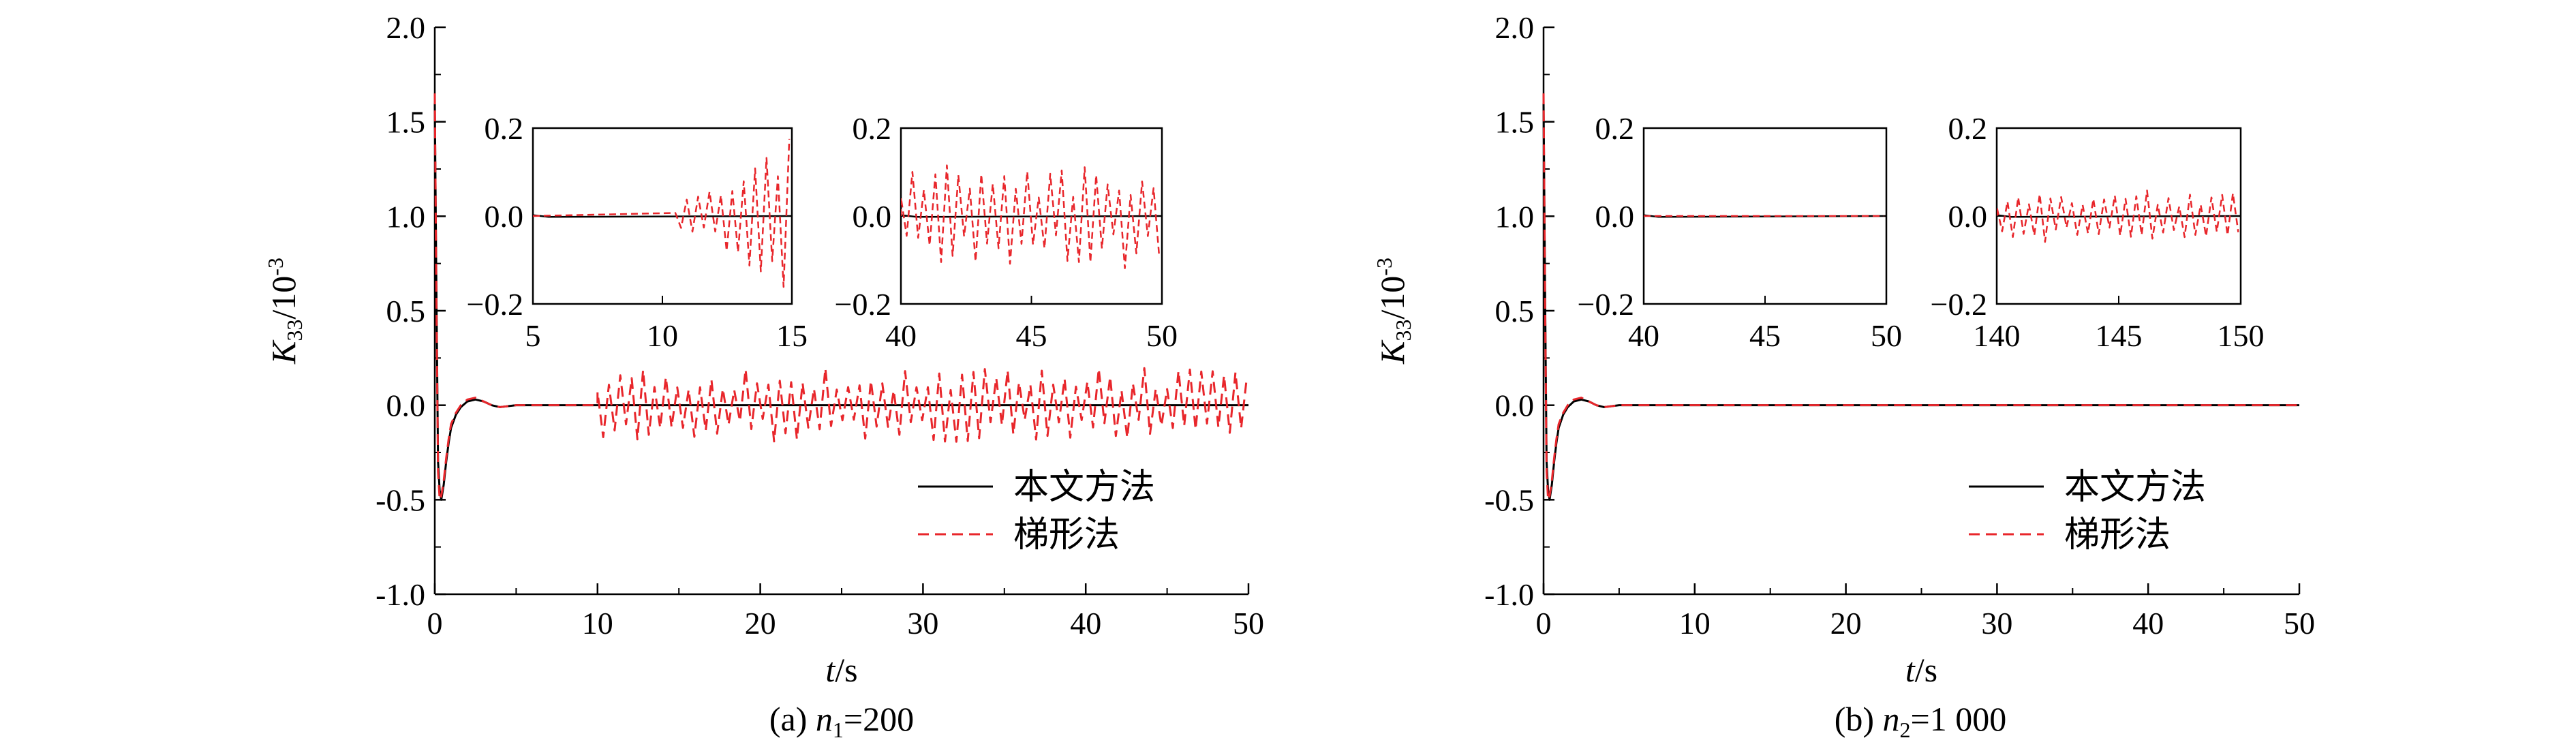  I want to click on panel-caption: (a) n1=200, so click(841, 721).